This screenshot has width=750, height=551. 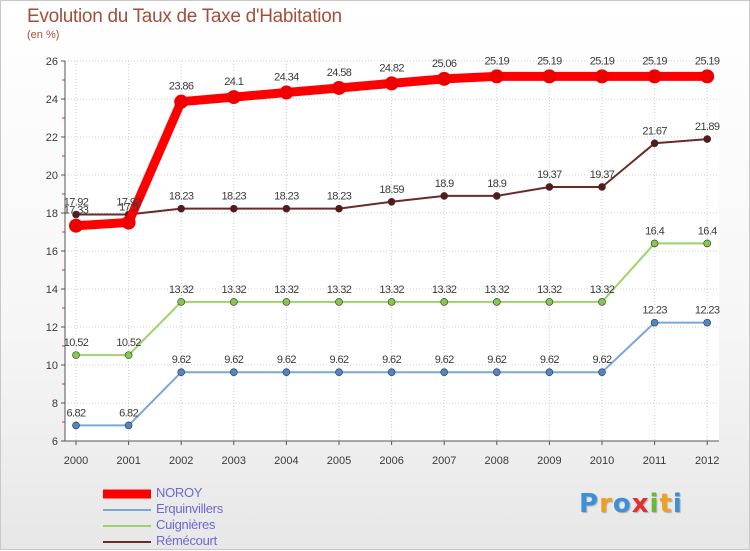 What do you see at coordinates (622, 504) in the screenshot?
I see `logo-letter: o` at bounding box center [622, 504].